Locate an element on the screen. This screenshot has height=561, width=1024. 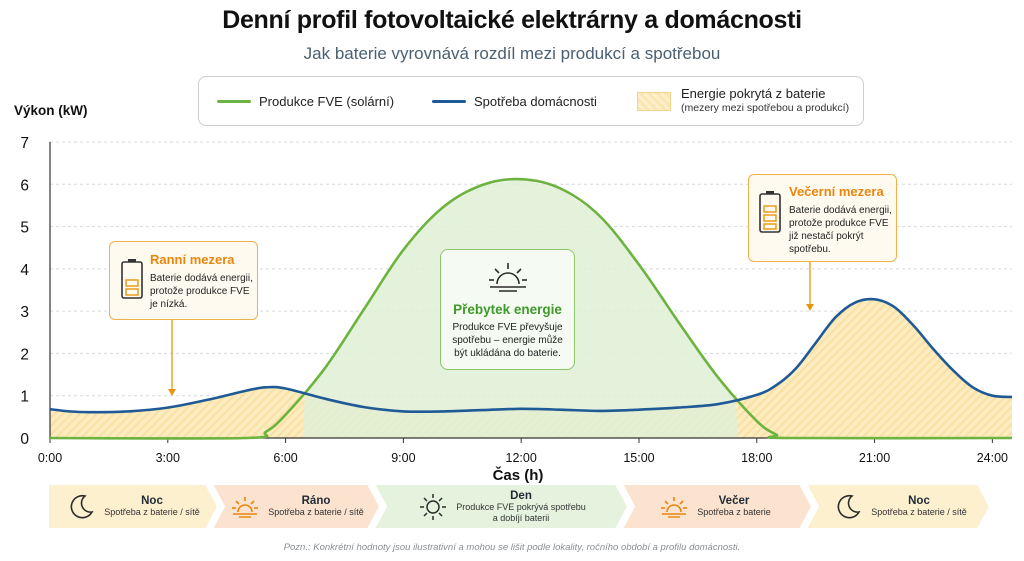
y-axis-label: Výkon (kW) is located at coordinates (51, 110).